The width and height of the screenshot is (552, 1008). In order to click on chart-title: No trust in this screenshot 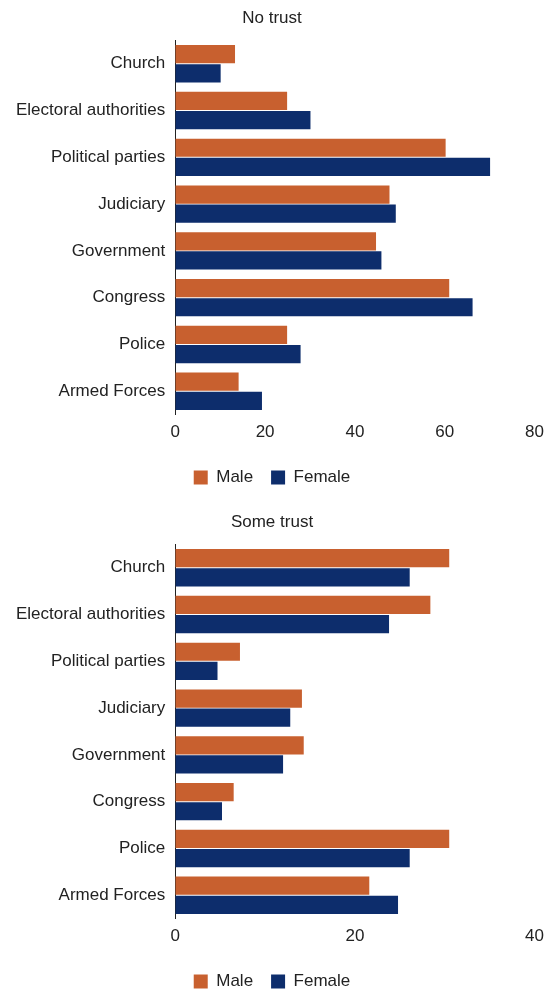, I will do `click(272, 17)`.